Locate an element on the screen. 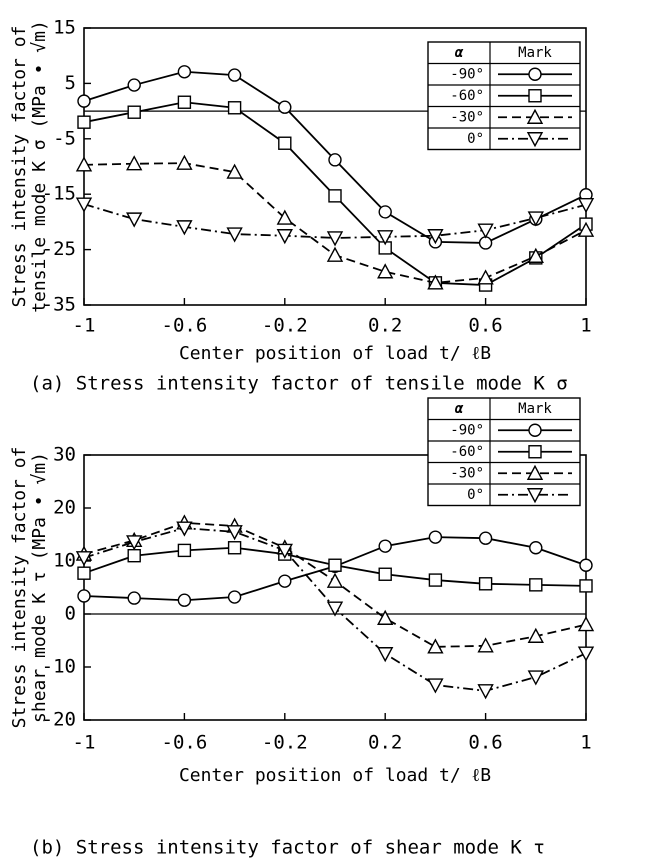  y-tick-label: 15 is located at coordinates (64, 28).